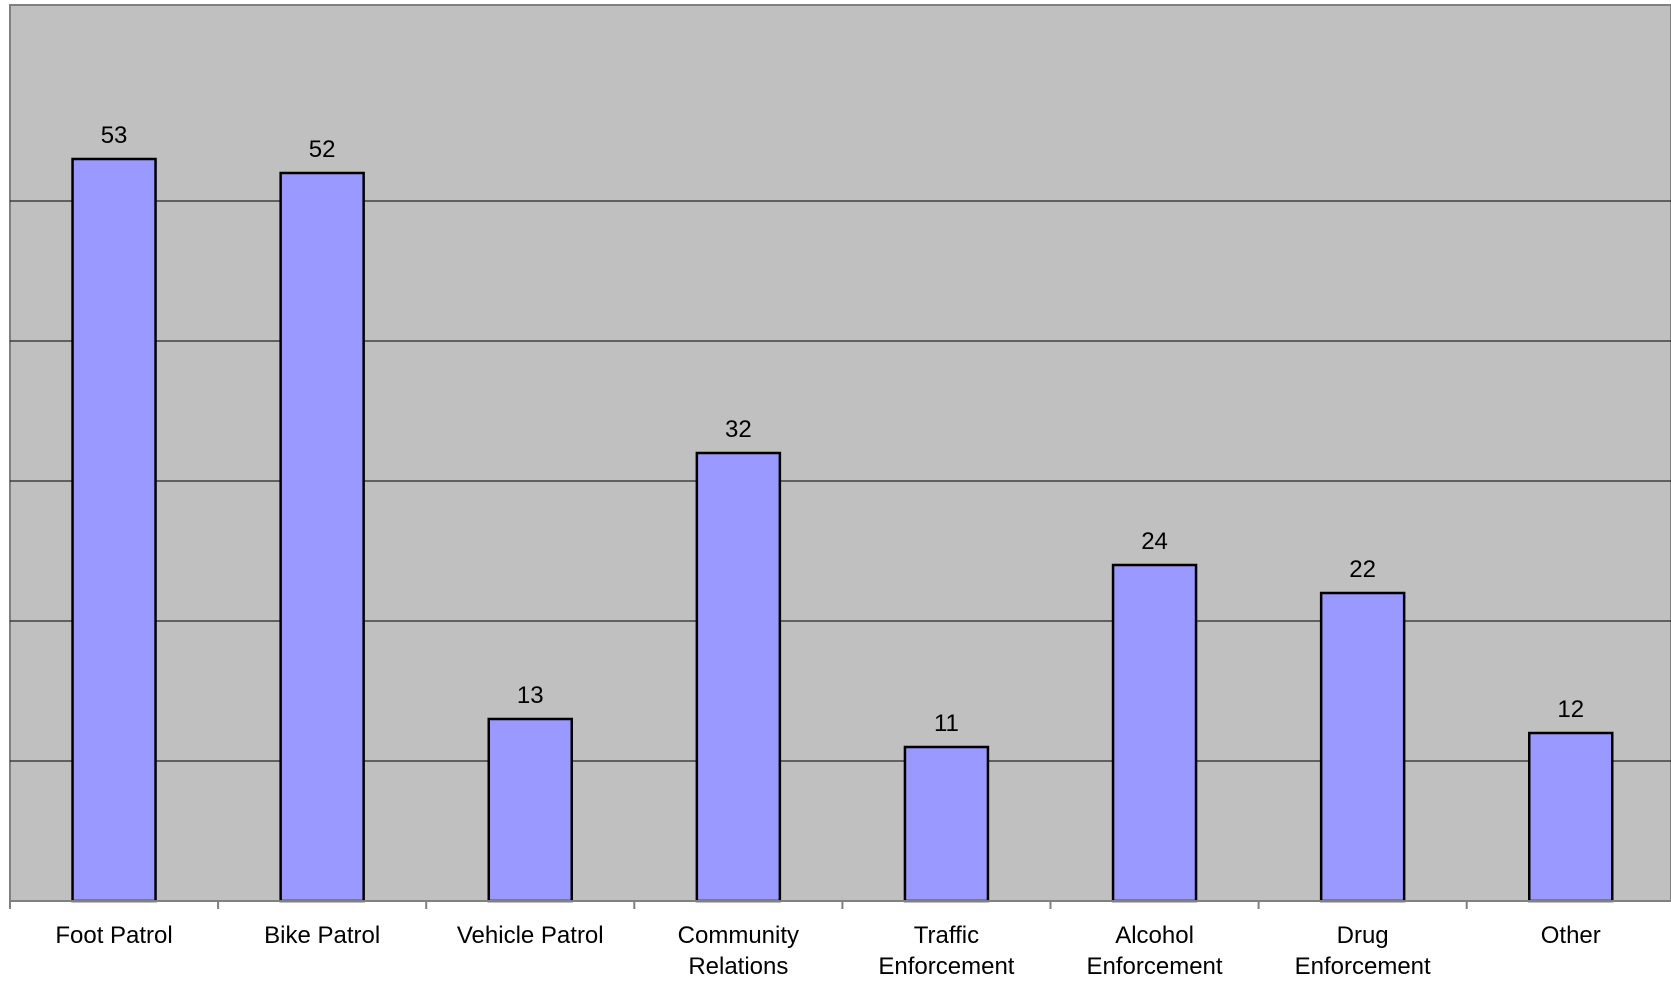  What do you see at coordinates (738, 429) in the screenshot?
I see `data-label: 32` at bounding box center [738, 429].